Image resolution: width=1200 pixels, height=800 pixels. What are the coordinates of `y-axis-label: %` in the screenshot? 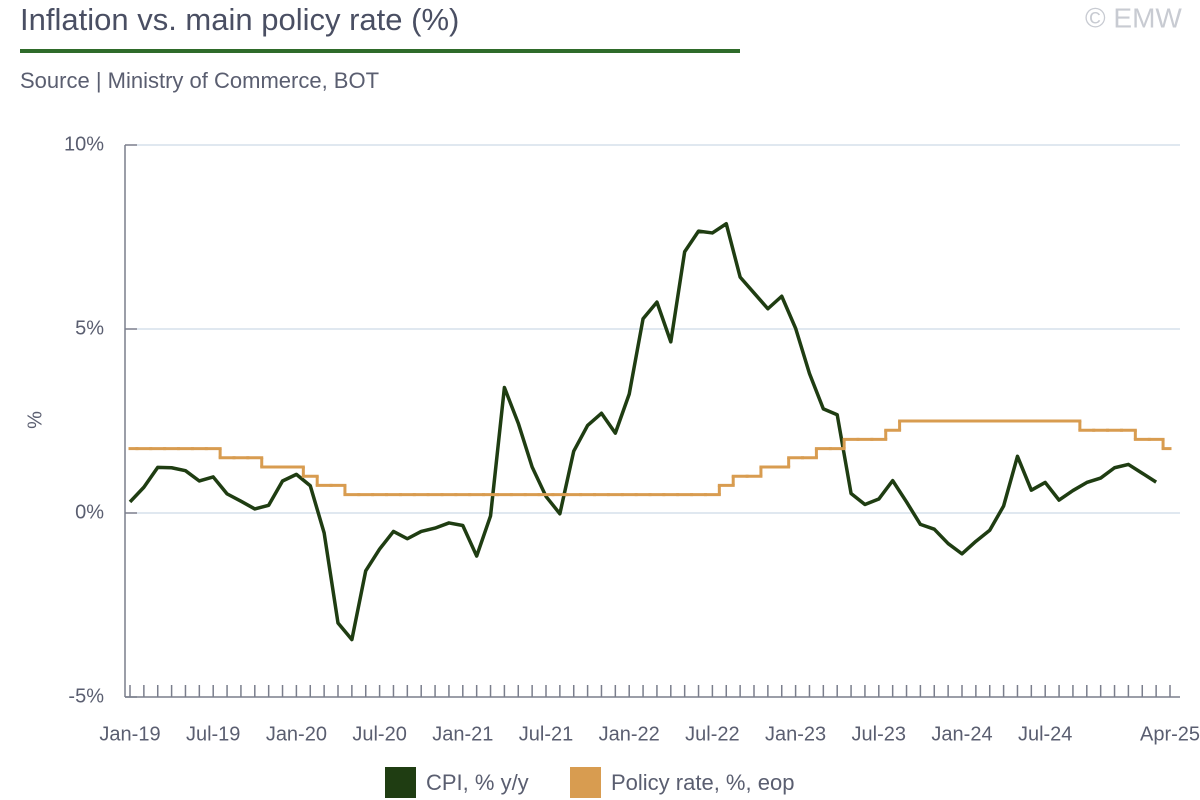 It's located at (35, 420).